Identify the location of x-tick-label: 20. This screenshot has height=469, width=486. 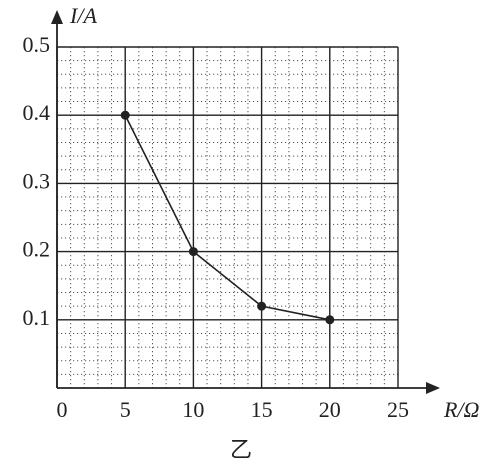
(330, 409).